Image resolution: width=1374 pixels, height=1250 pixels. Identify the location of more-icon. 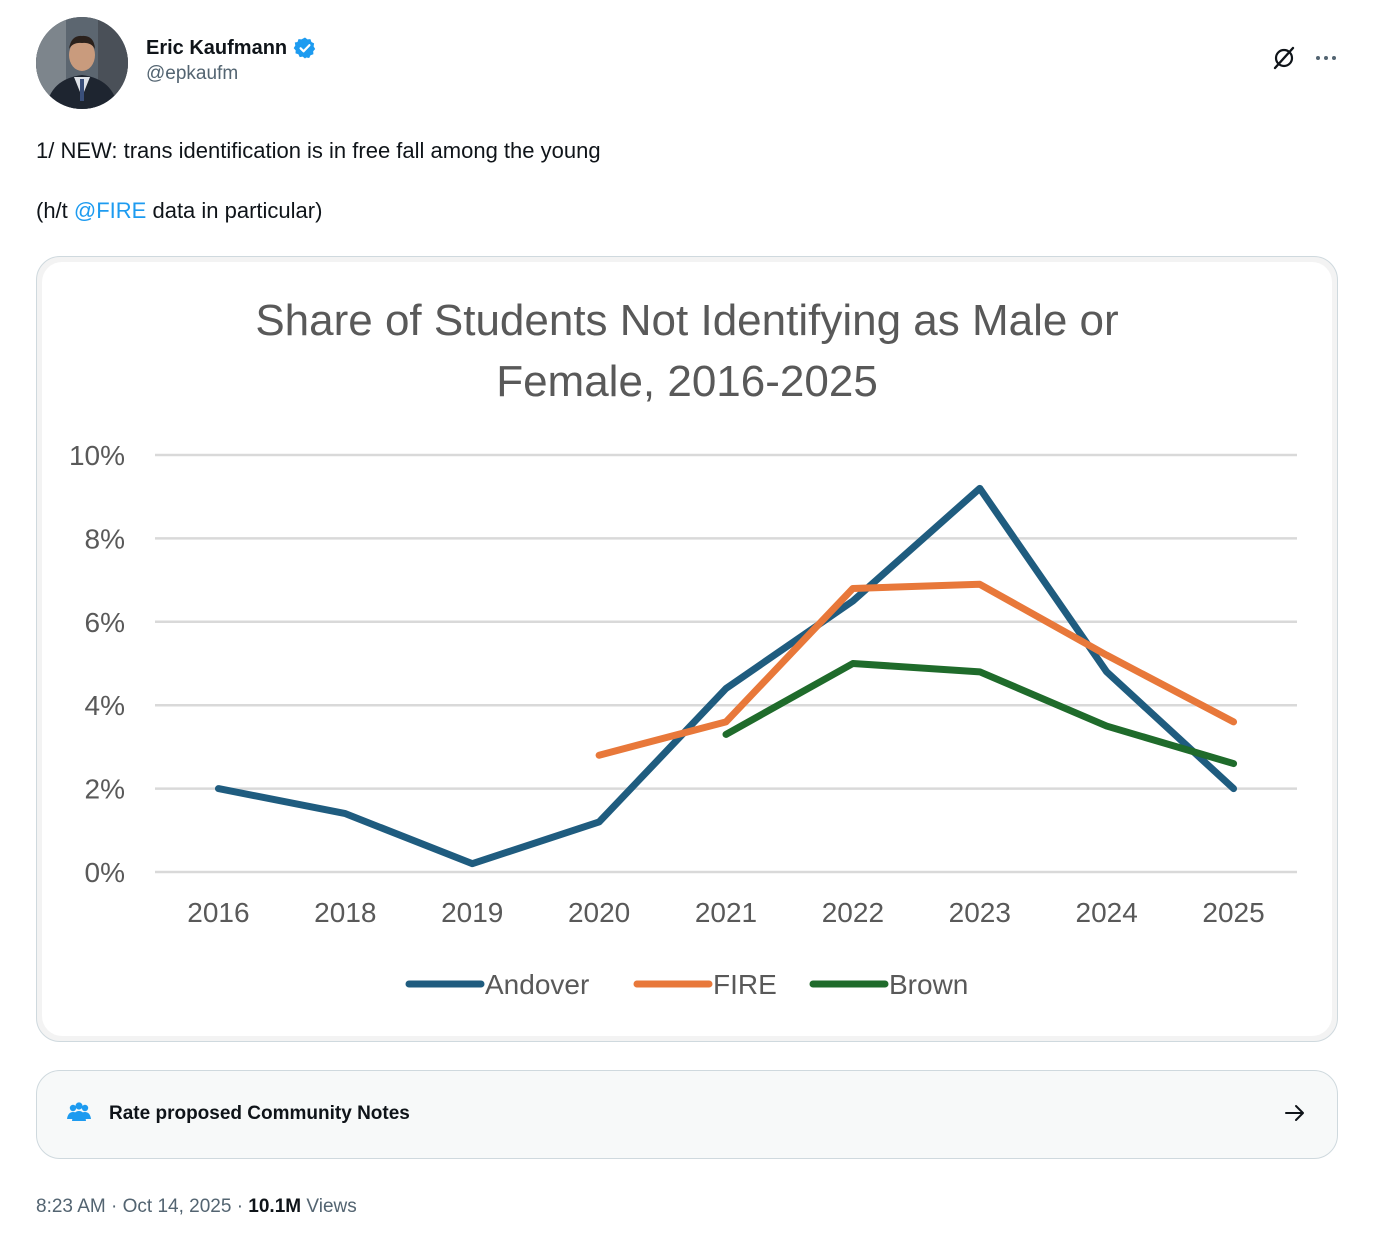
(1326, 58).